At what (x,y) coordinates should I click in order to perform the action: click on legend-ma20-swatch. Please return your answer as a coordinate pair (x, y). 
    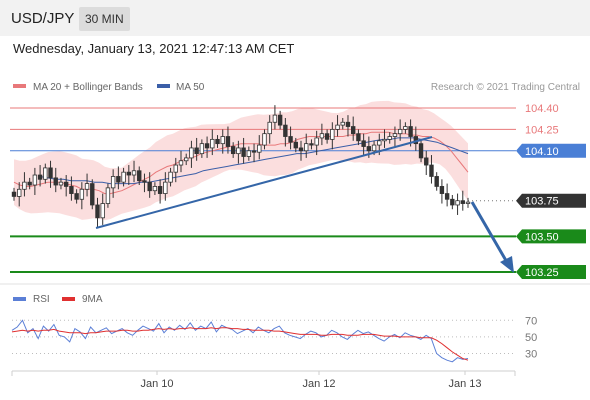
    Looking at the image, I should click on (19, 86).